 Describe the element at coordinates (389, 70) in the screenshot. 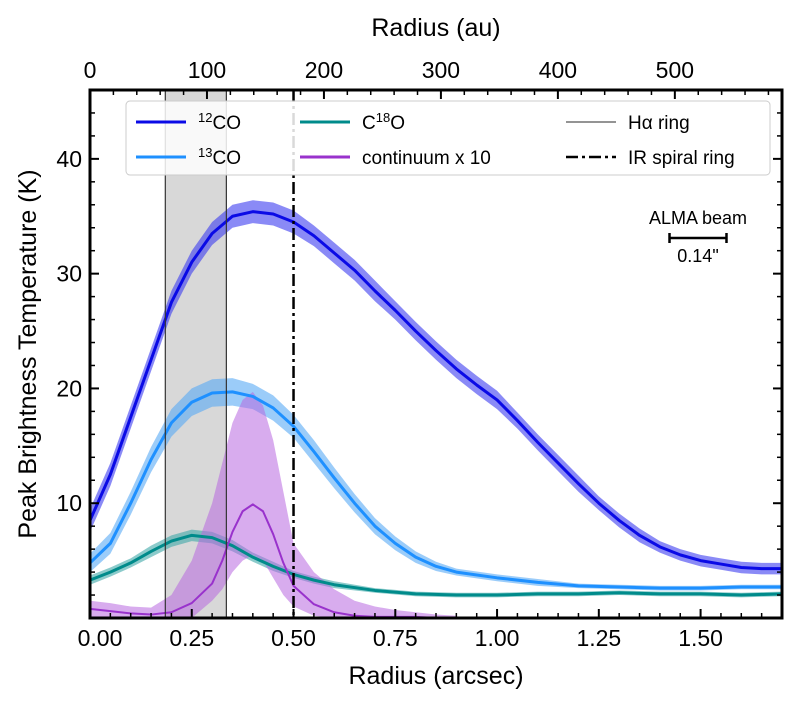

I see `top-axis-tick-labels: 0 100 200 300 400 500` at that location.